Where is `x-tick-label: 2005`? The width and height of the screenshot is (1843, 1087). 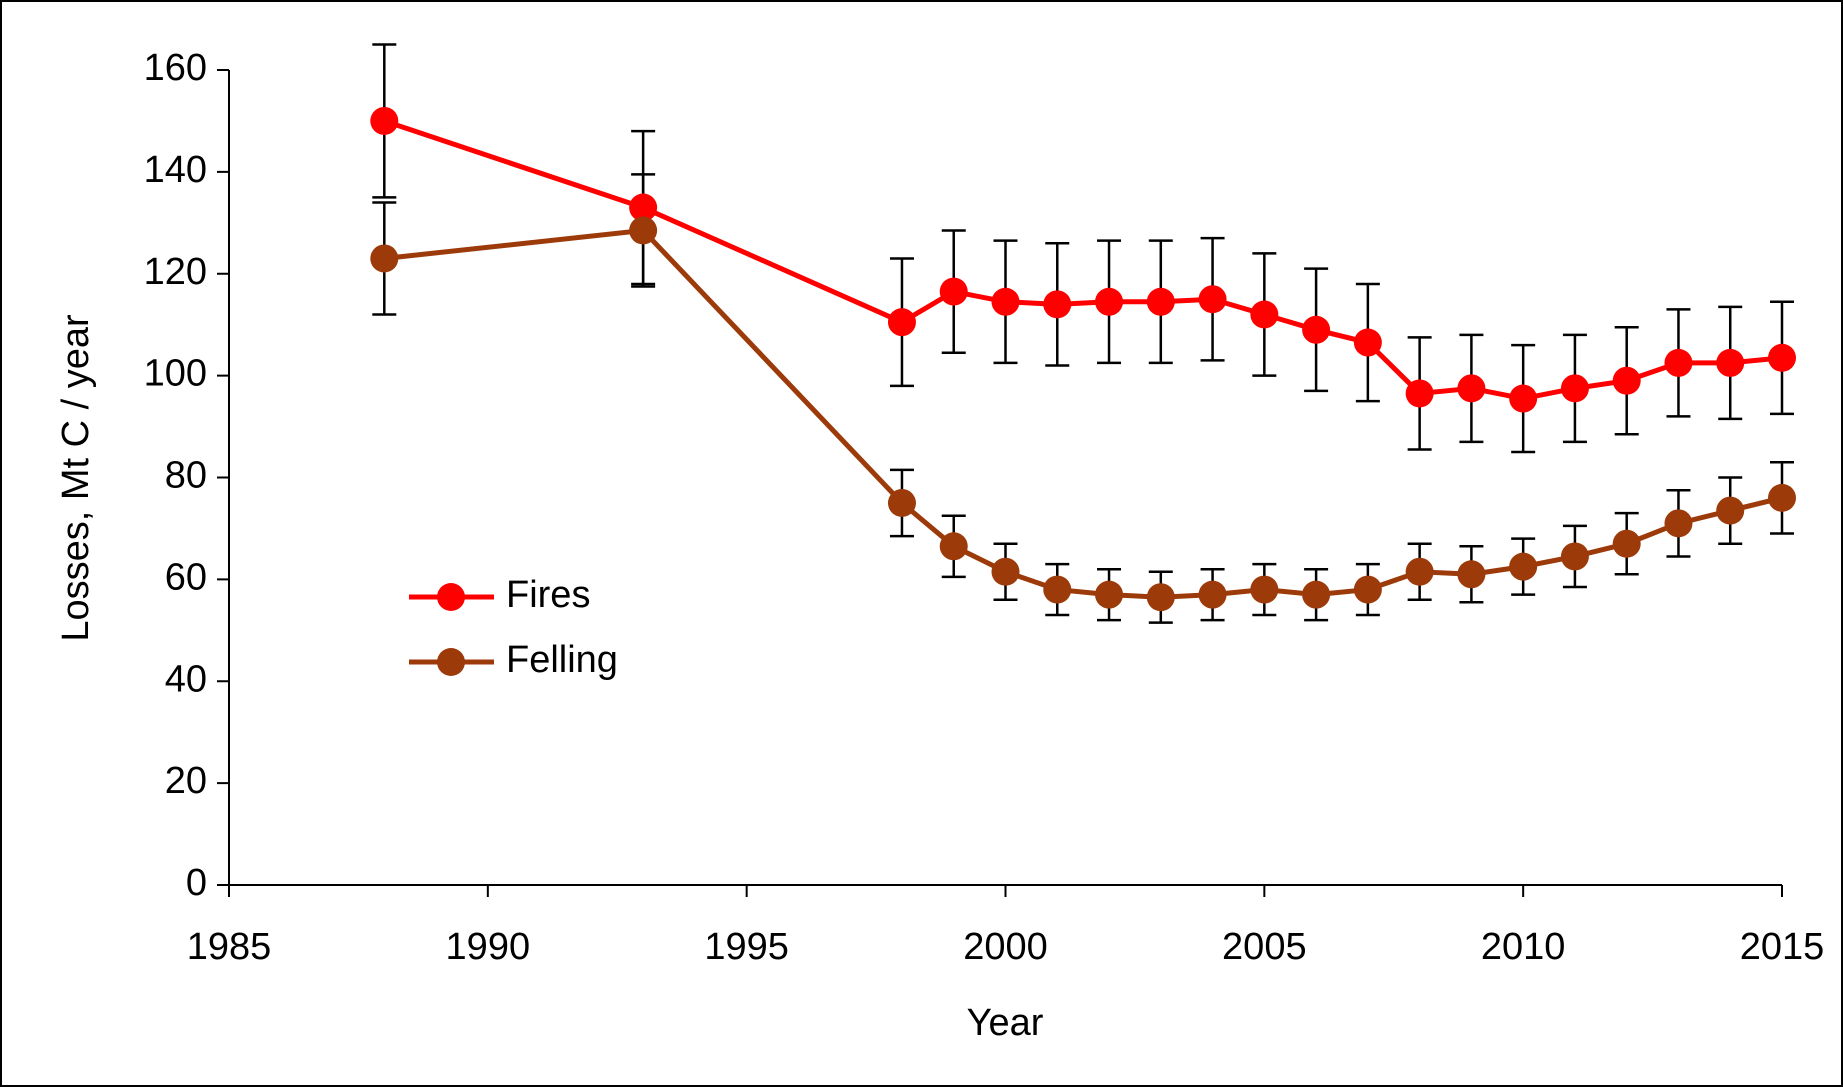
x-tick-label: 2005 is located at coordinates (1264, 947).